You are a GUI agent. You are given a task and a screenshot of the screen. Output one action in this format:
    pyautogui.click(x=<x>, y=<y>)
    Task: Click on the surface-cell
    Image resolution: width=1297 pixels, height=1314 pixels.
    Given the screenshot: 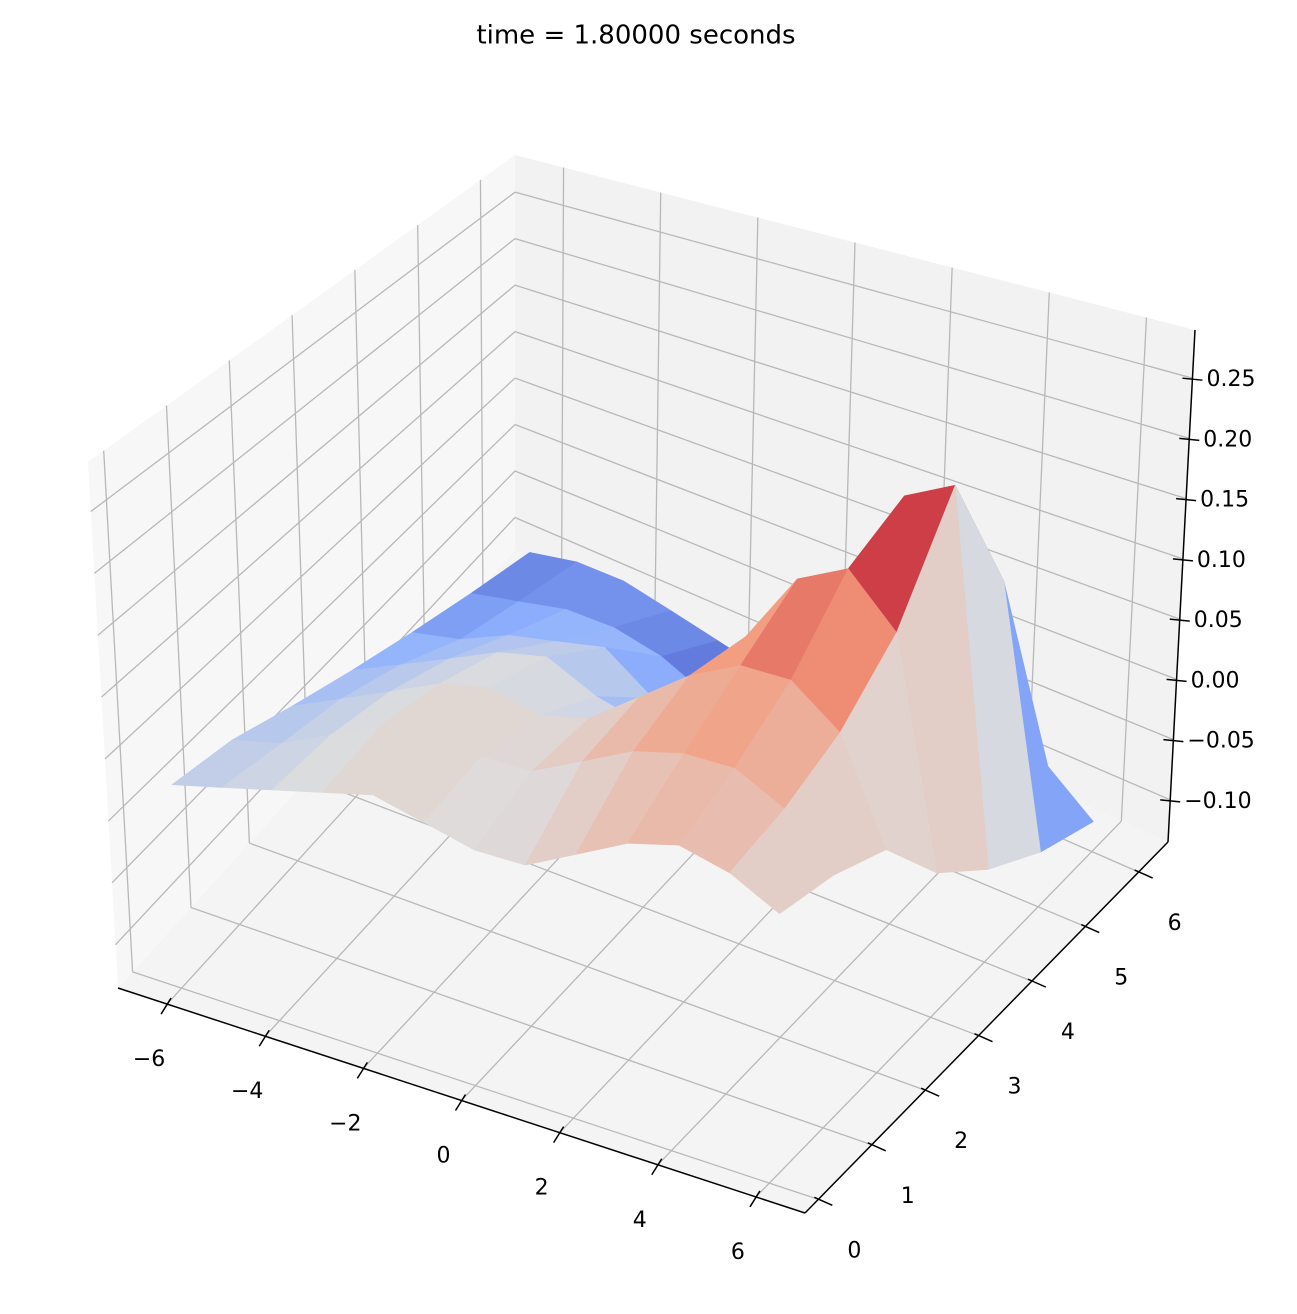 What is the action you would take?
    pyautogui.click(x=781, y=861)
    